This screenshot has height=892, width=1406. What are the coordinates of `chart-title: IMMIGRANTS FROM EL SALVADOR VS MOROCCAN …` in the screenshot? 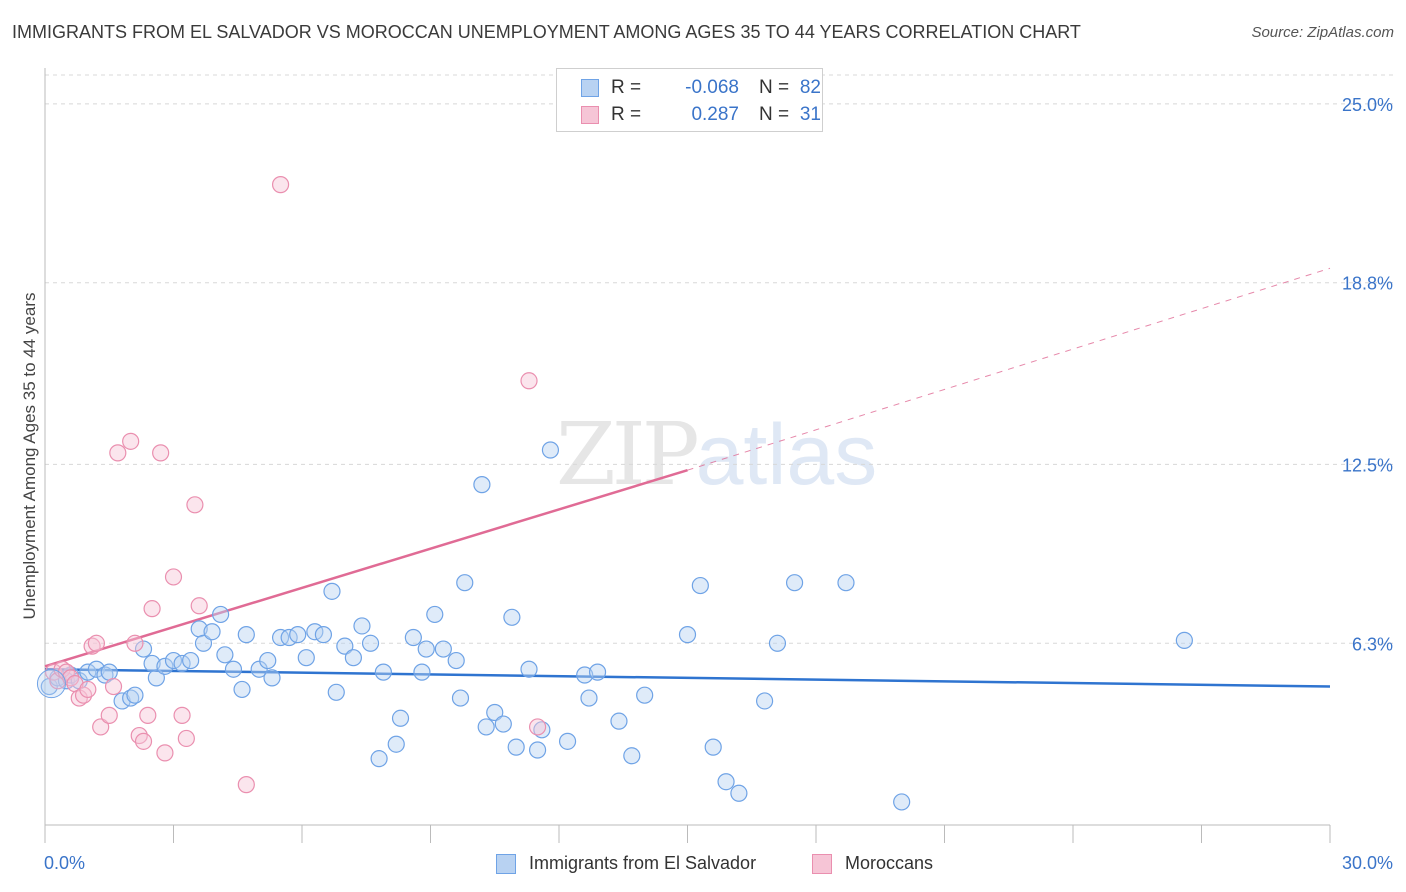 It's located at (546, 32).